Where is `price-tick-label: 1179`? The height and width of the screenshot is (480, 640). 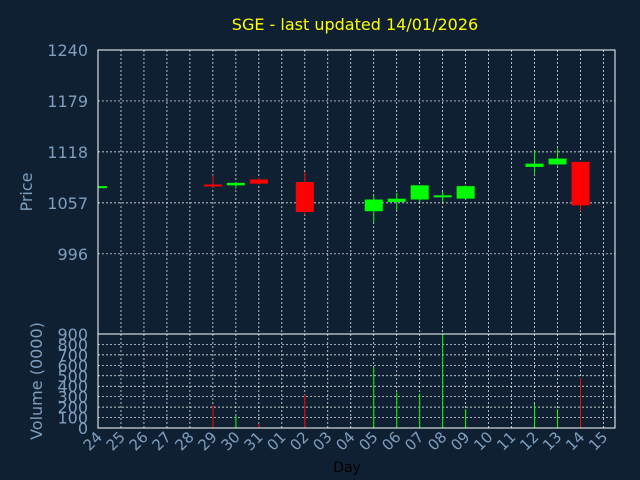 price-tick-label: 1179 is located at coordinates (67, 101).